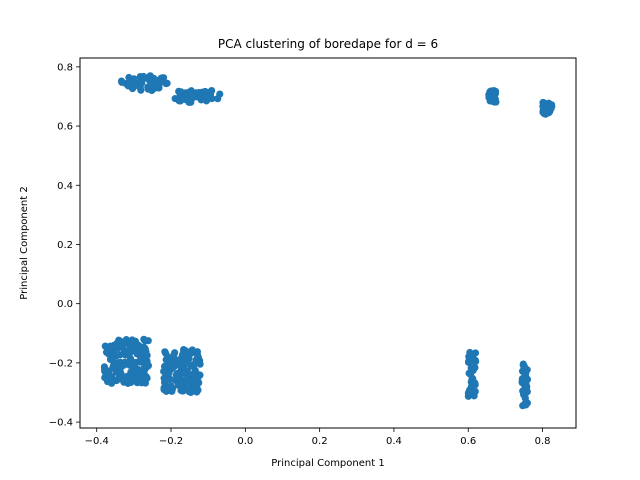 The image size is (640, 480). What do you see at coordinates (65, 186) in the screenshot?
I see `y-tick-label: 0.4` at bounding box center [65, 186].